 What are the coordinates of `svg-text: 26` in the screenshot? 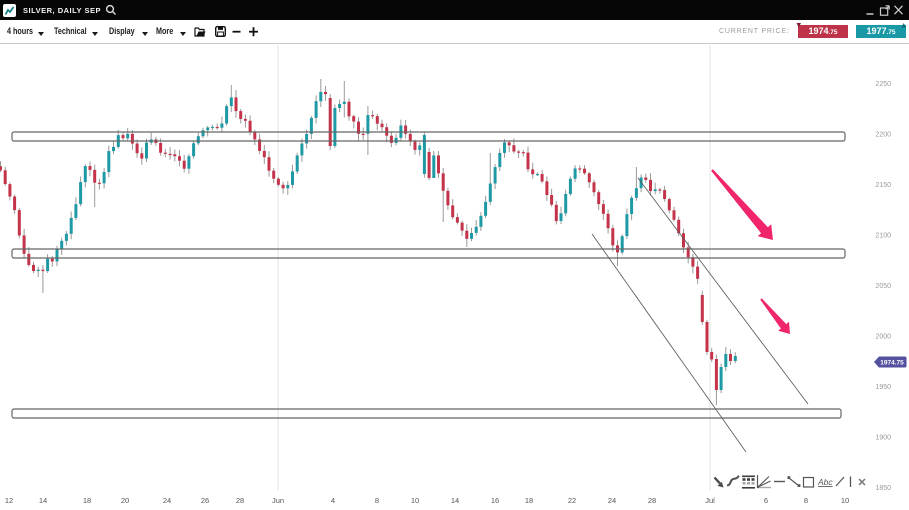 It's located at (205, 500).